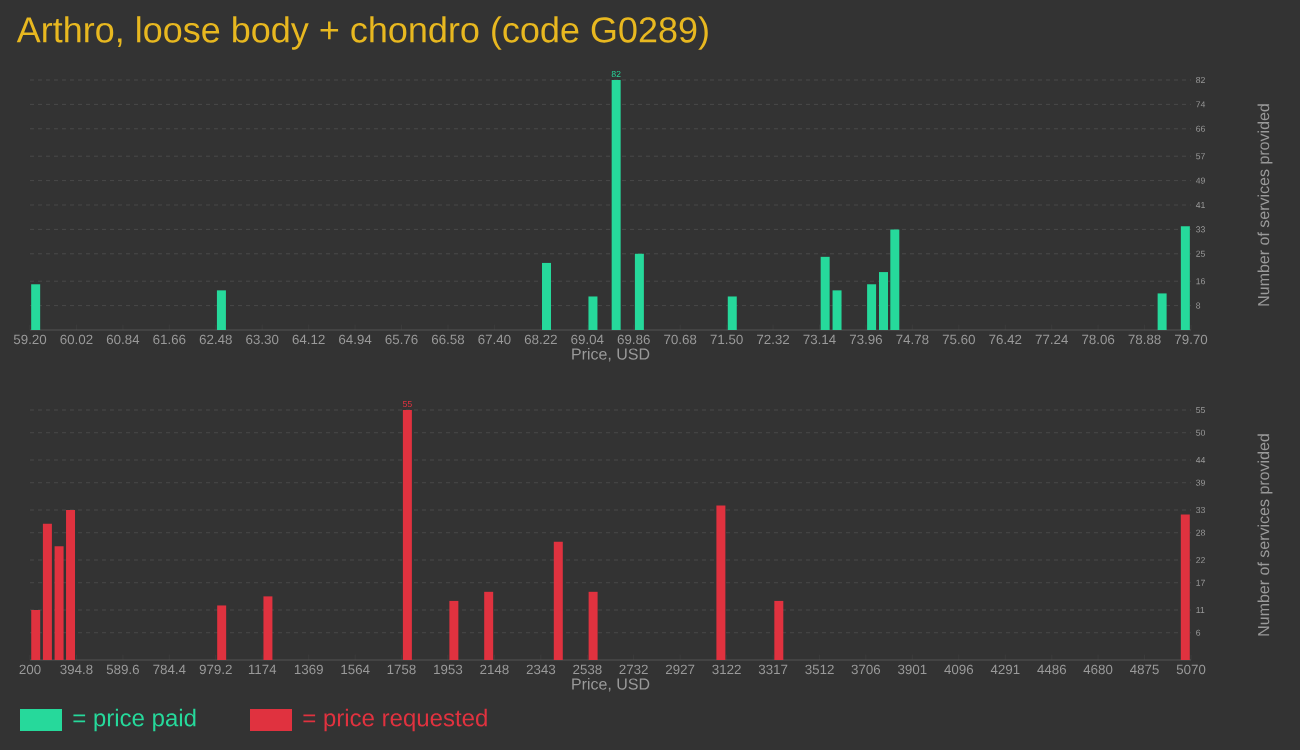  I want to click on y-tick-label: 74, so click(1201, 104).